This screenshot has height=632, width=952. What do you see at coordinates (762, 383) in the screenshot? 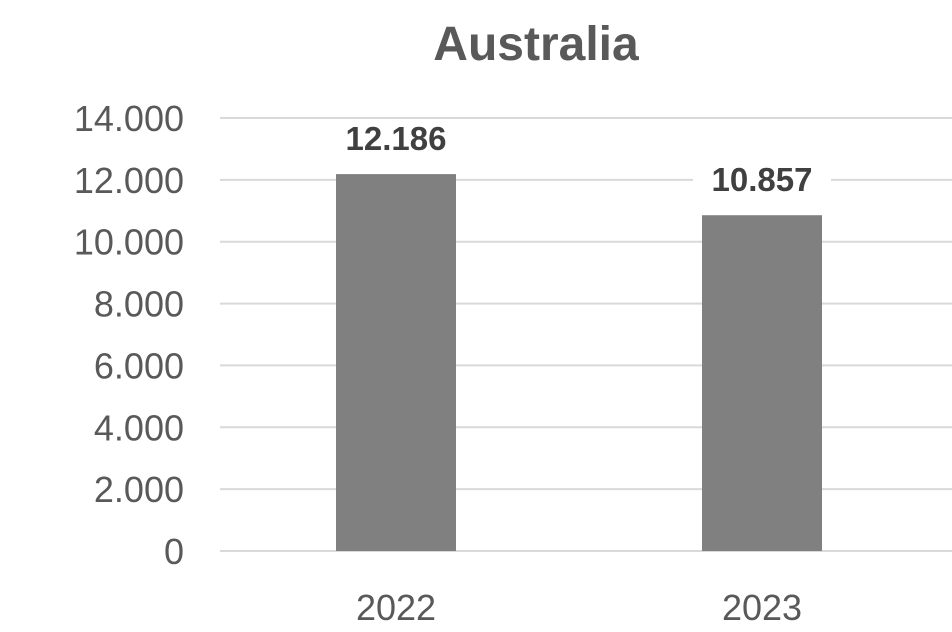
I see `bar-2023` at bounding box center [762, 383].